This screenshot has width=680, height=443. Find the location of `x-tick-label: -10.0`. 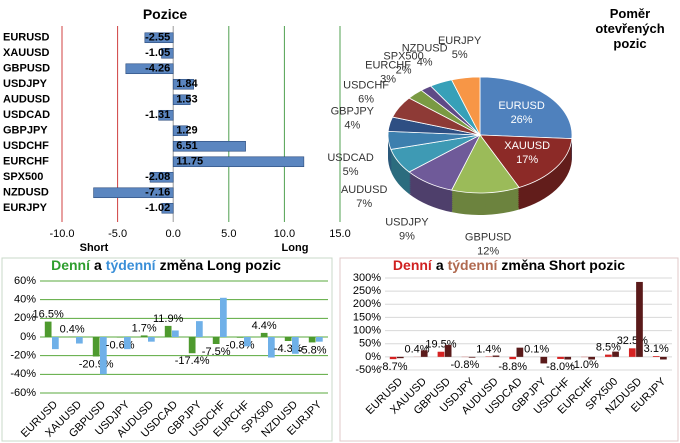

x-tick-label: -10.0 is located at coordinates (61, 234).